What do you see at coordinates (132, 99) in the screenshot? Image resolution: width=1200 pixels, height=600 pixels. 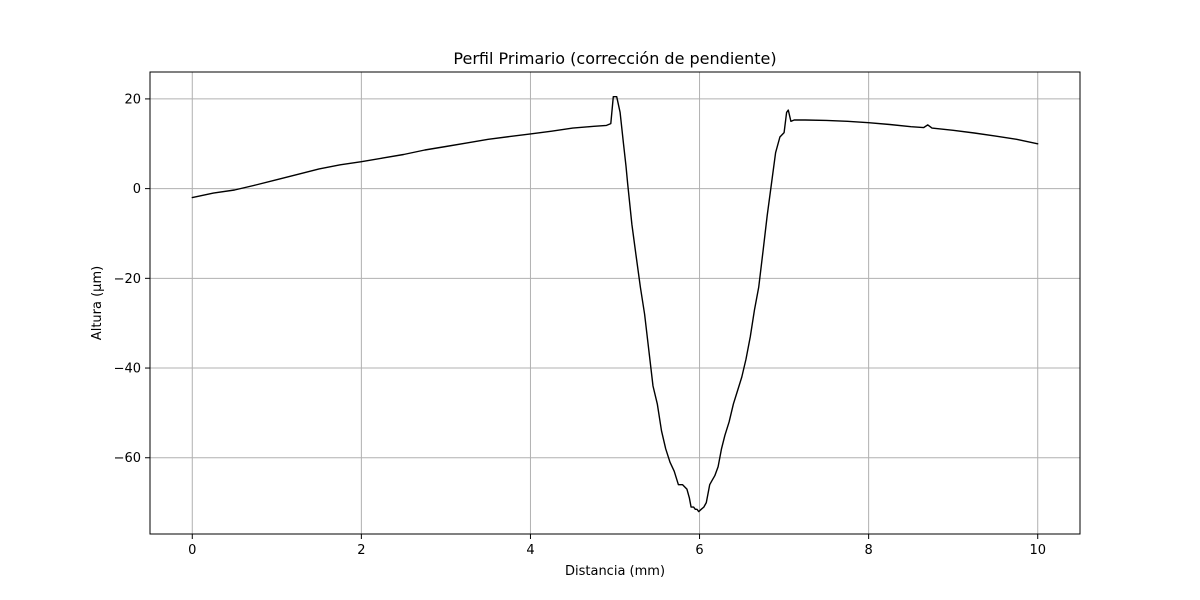 I see `y-tick-label: 20` at bounding box center [132, 99].